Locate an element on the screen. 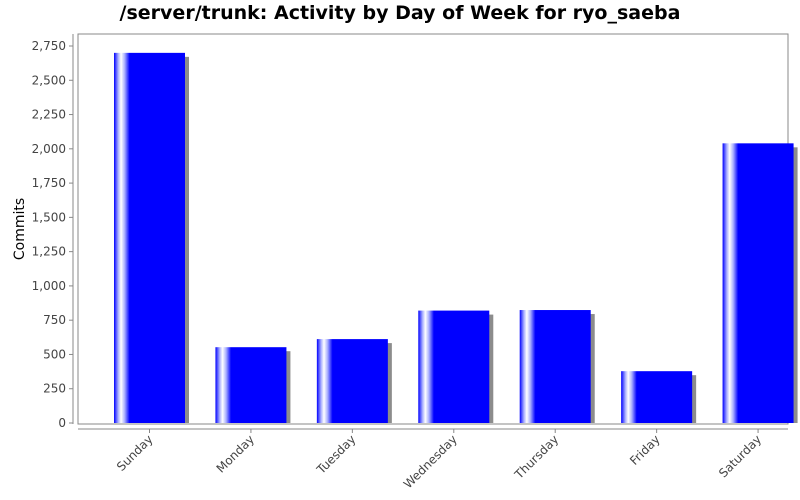 The height and width of the screenshot is (500, 800). y-tick-label: 1,000 is located at coordinates (49, 286).